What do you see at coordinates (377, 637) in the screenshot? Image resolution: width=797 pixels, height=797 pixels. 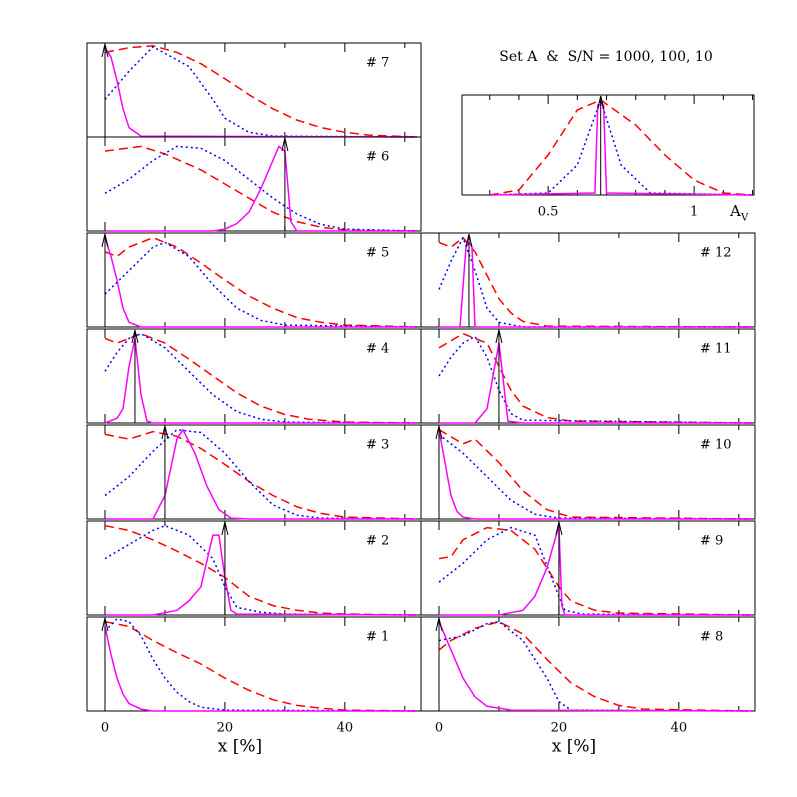 I see `panel-label: # 1` at bounding box center [377, 637].